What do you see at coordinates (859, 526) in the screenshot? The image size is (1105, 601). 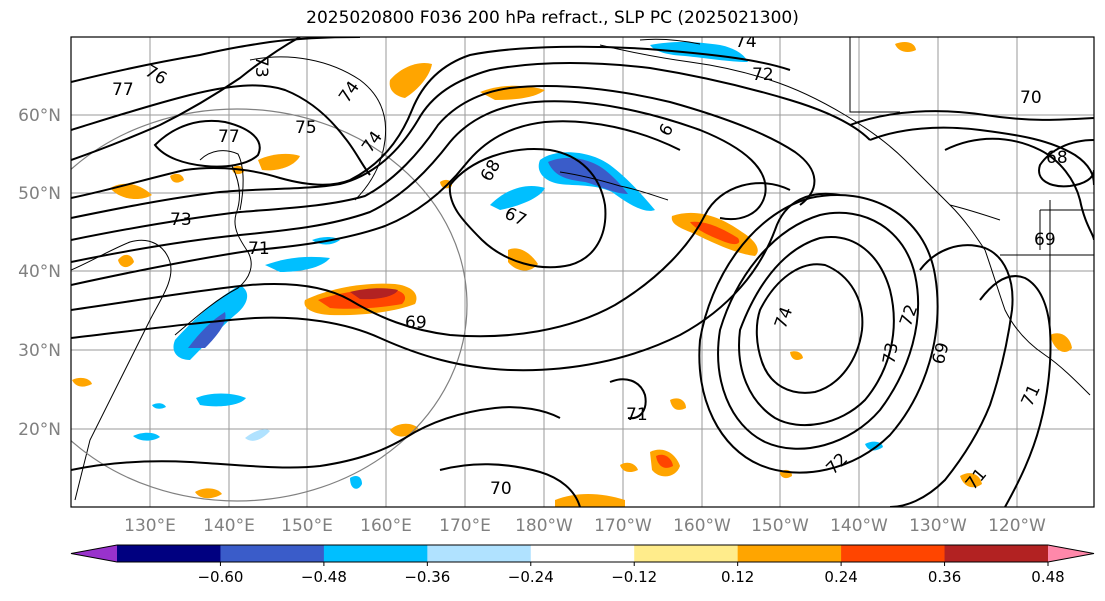 I see `lon-label: 140°W` at bounding box center [859, 526].